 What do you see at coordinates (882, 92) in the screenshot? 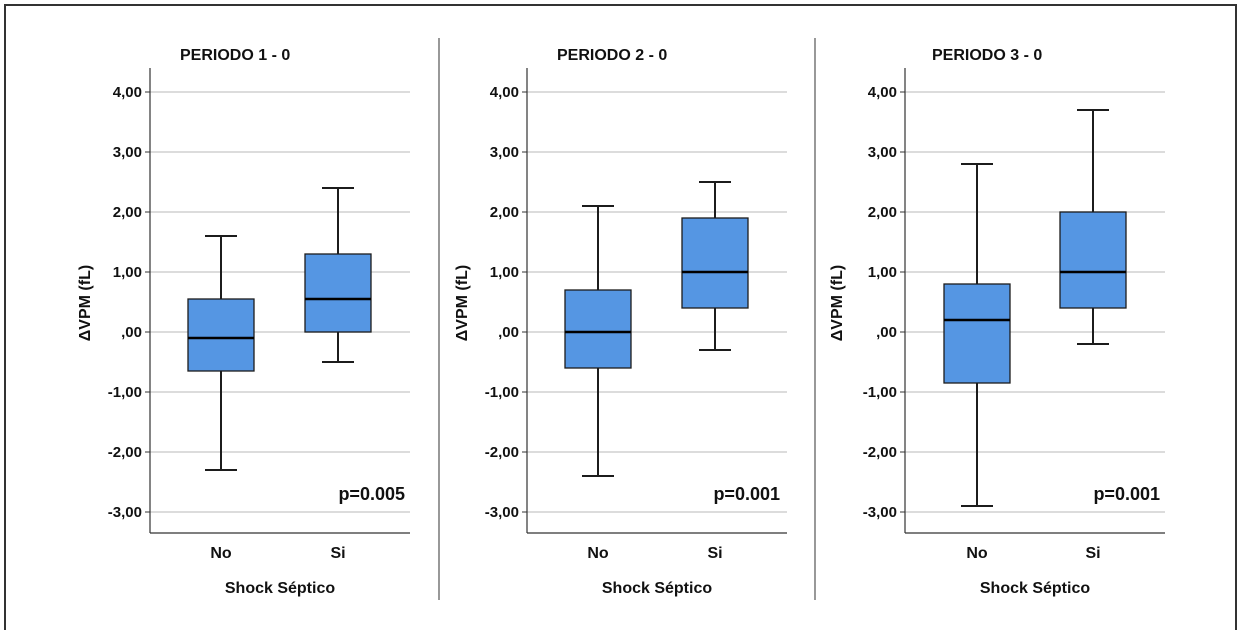
I see `panel-3-y-tick-label: 4,00` at bounding box center [882, 92].